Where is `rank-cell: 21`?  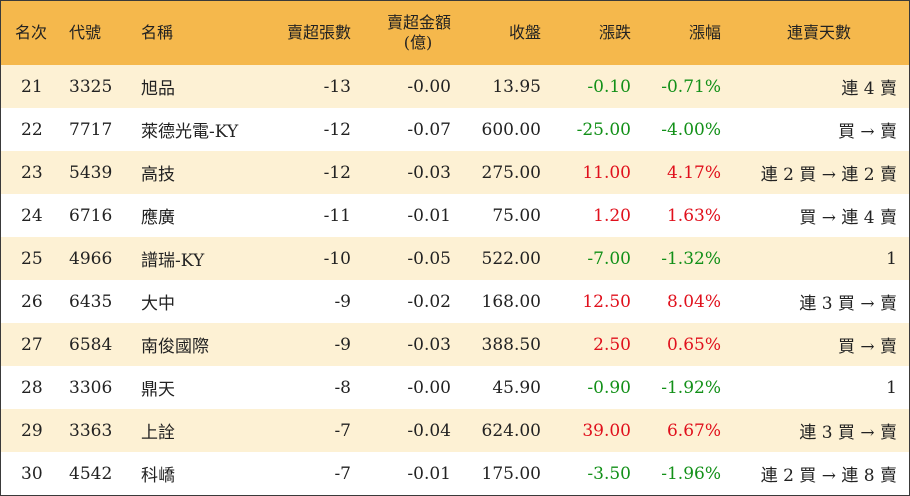
rank-cell: 21 is located at coordinates (32, 86).